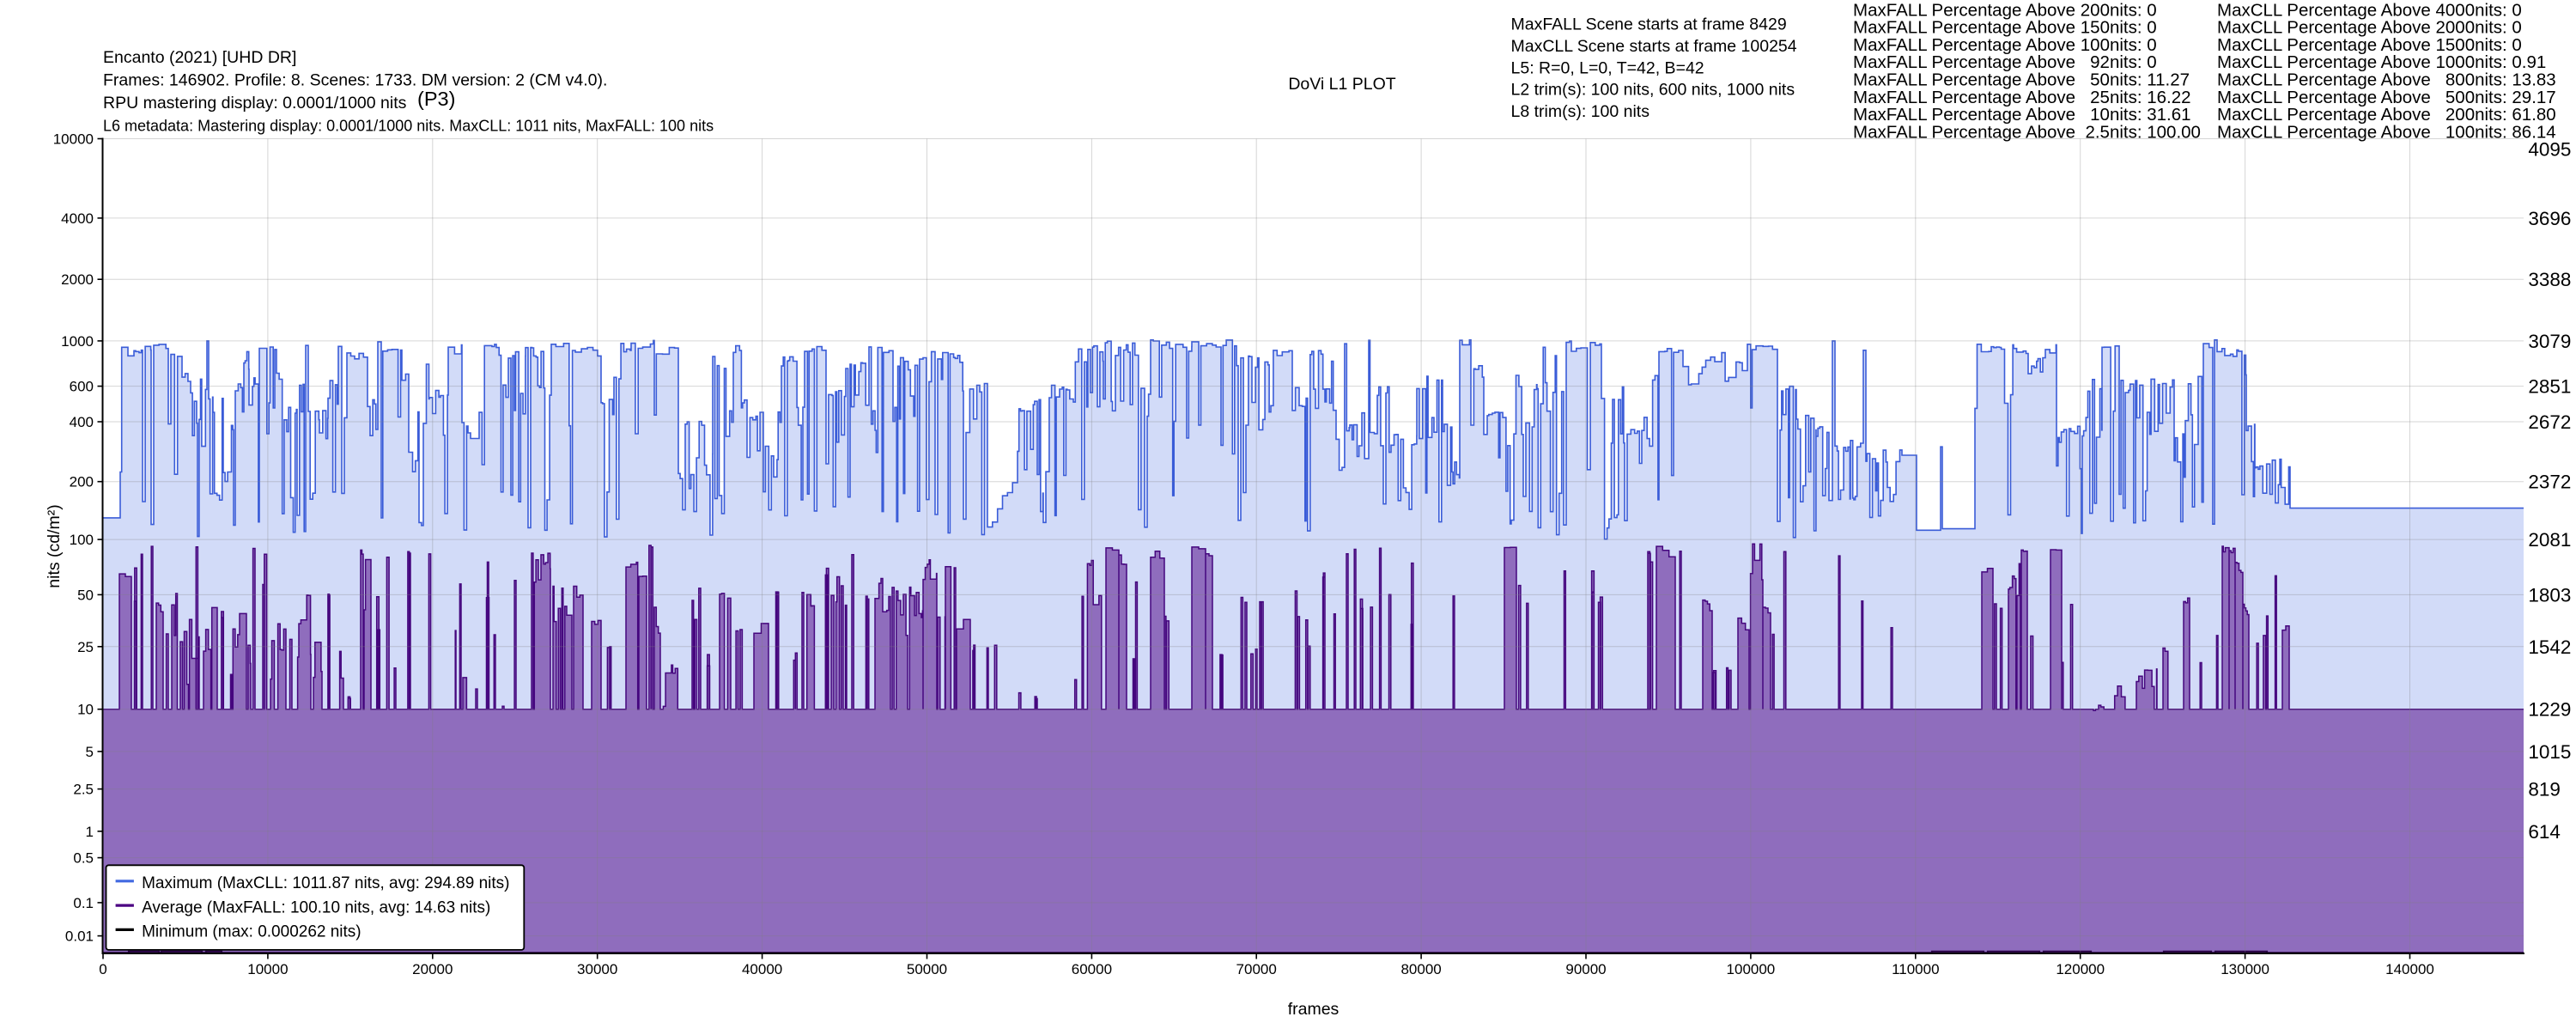 This screenshot has width=2576, height=1035. I want to click on svg-text:MaxCLL Percentage Above 1500ni: MaxCLL Percentage Above 1500nits: 0, so click(2369, 45).